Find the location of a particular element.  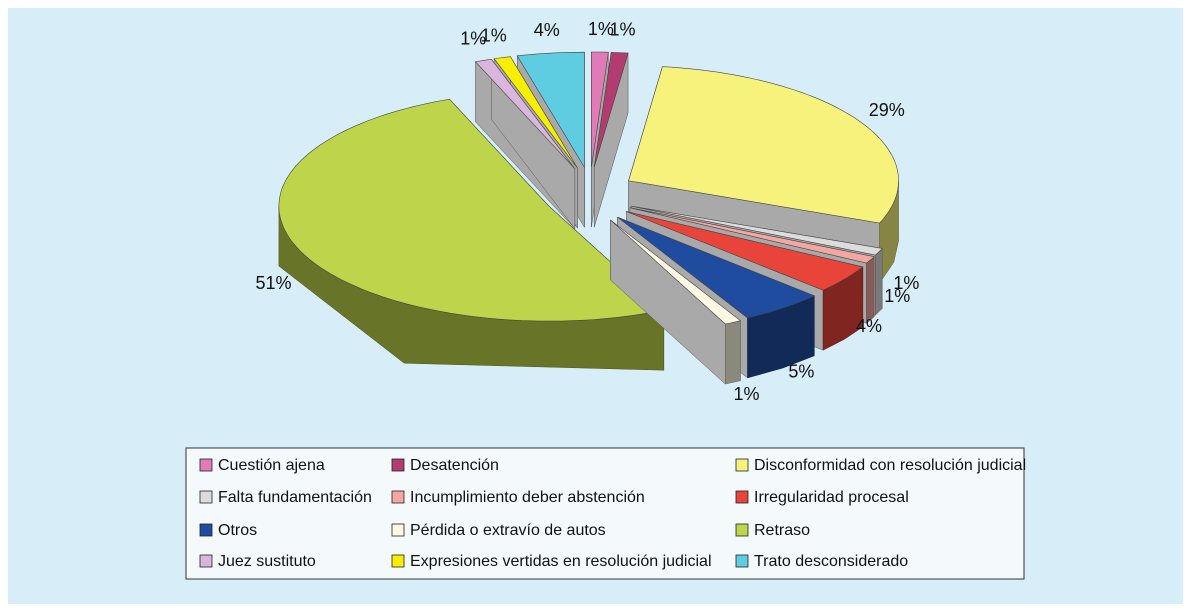

legend-label: Falta fundamentación is located at coordinates (295, 497).